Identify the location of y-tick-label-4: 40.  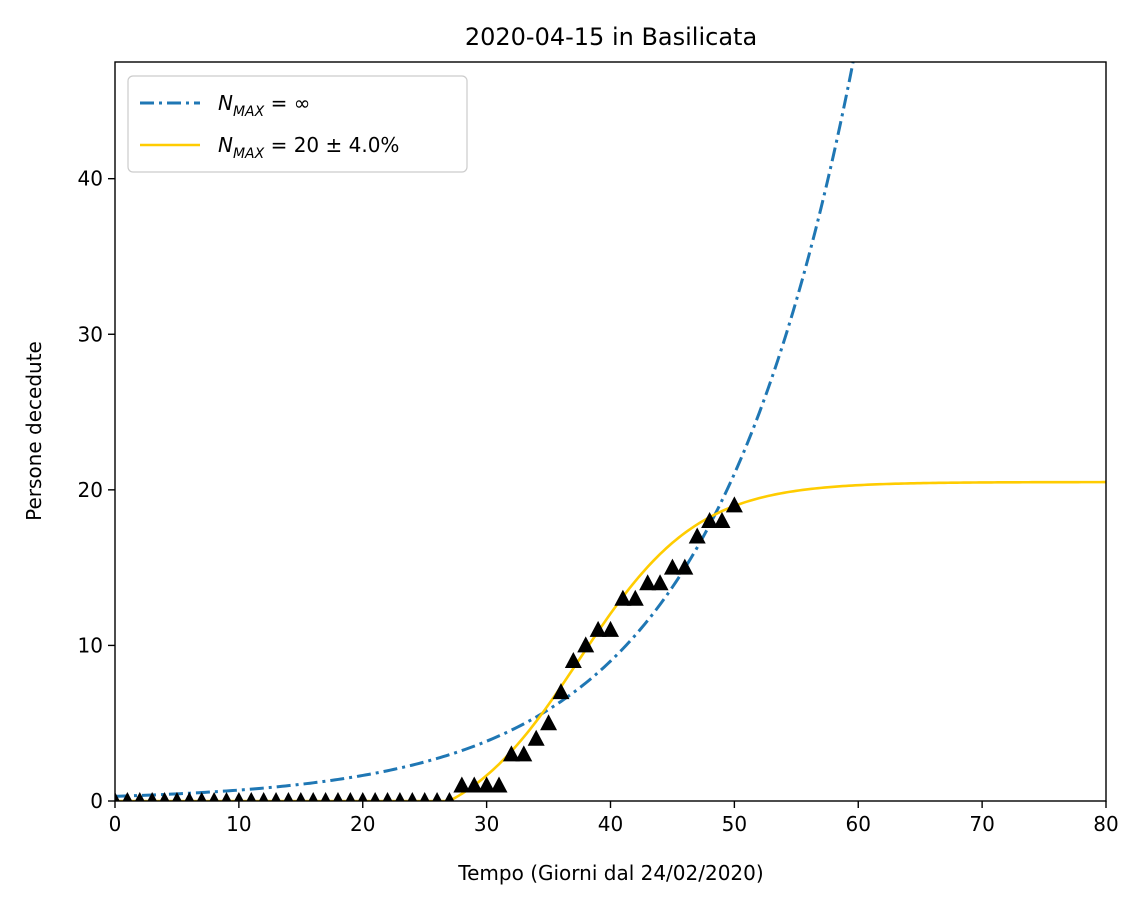
(90, 179).